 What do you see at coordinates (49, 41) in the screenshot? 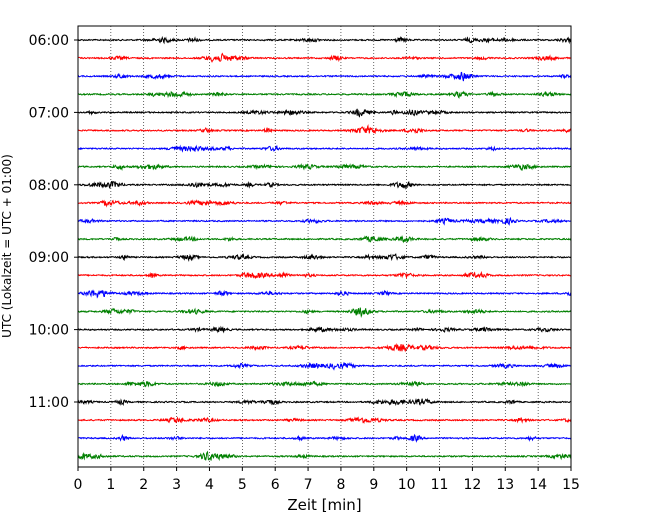
I see `y-tick-label: 06:00` at bounding box center [49, 41].